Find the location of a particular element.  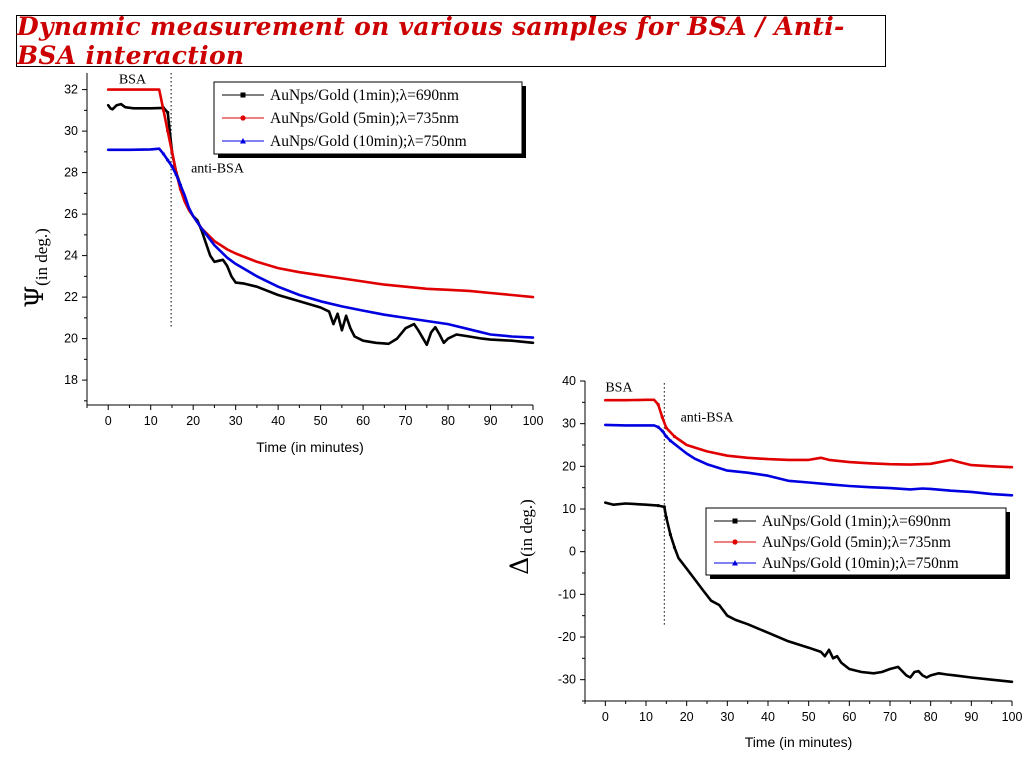

legend-box is located at coordinates (368, 118).